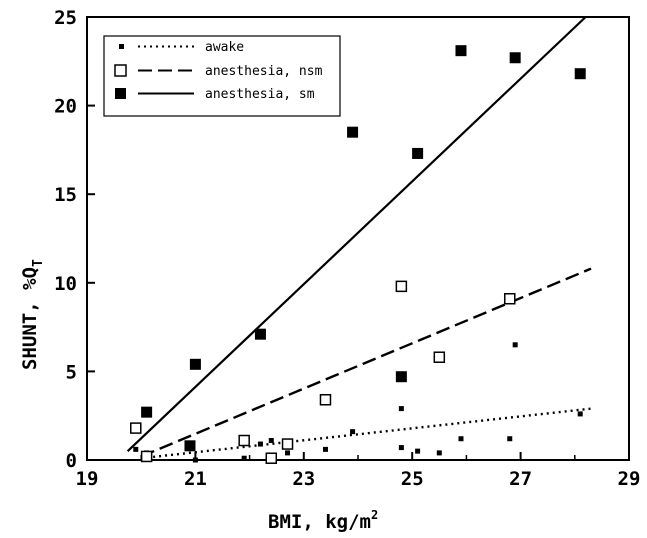 The image size is (647, 538). Describe the element at coordinates (260, 94) in the screenshot. I see `legend-sm-label: anesthesia, sm` at that location.